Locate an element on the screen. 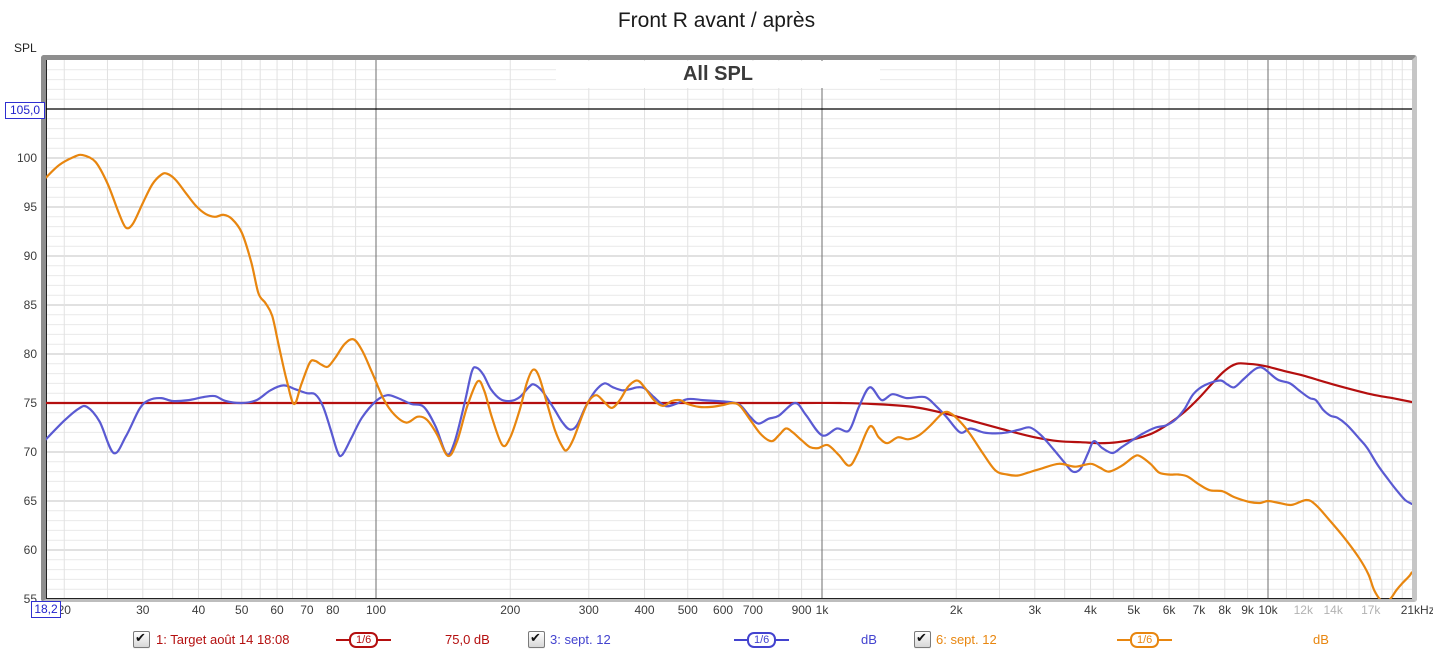 The width and height of the screenshot is (1433, 655). x-tick-label: 500 is located at coordinates (687, 610).